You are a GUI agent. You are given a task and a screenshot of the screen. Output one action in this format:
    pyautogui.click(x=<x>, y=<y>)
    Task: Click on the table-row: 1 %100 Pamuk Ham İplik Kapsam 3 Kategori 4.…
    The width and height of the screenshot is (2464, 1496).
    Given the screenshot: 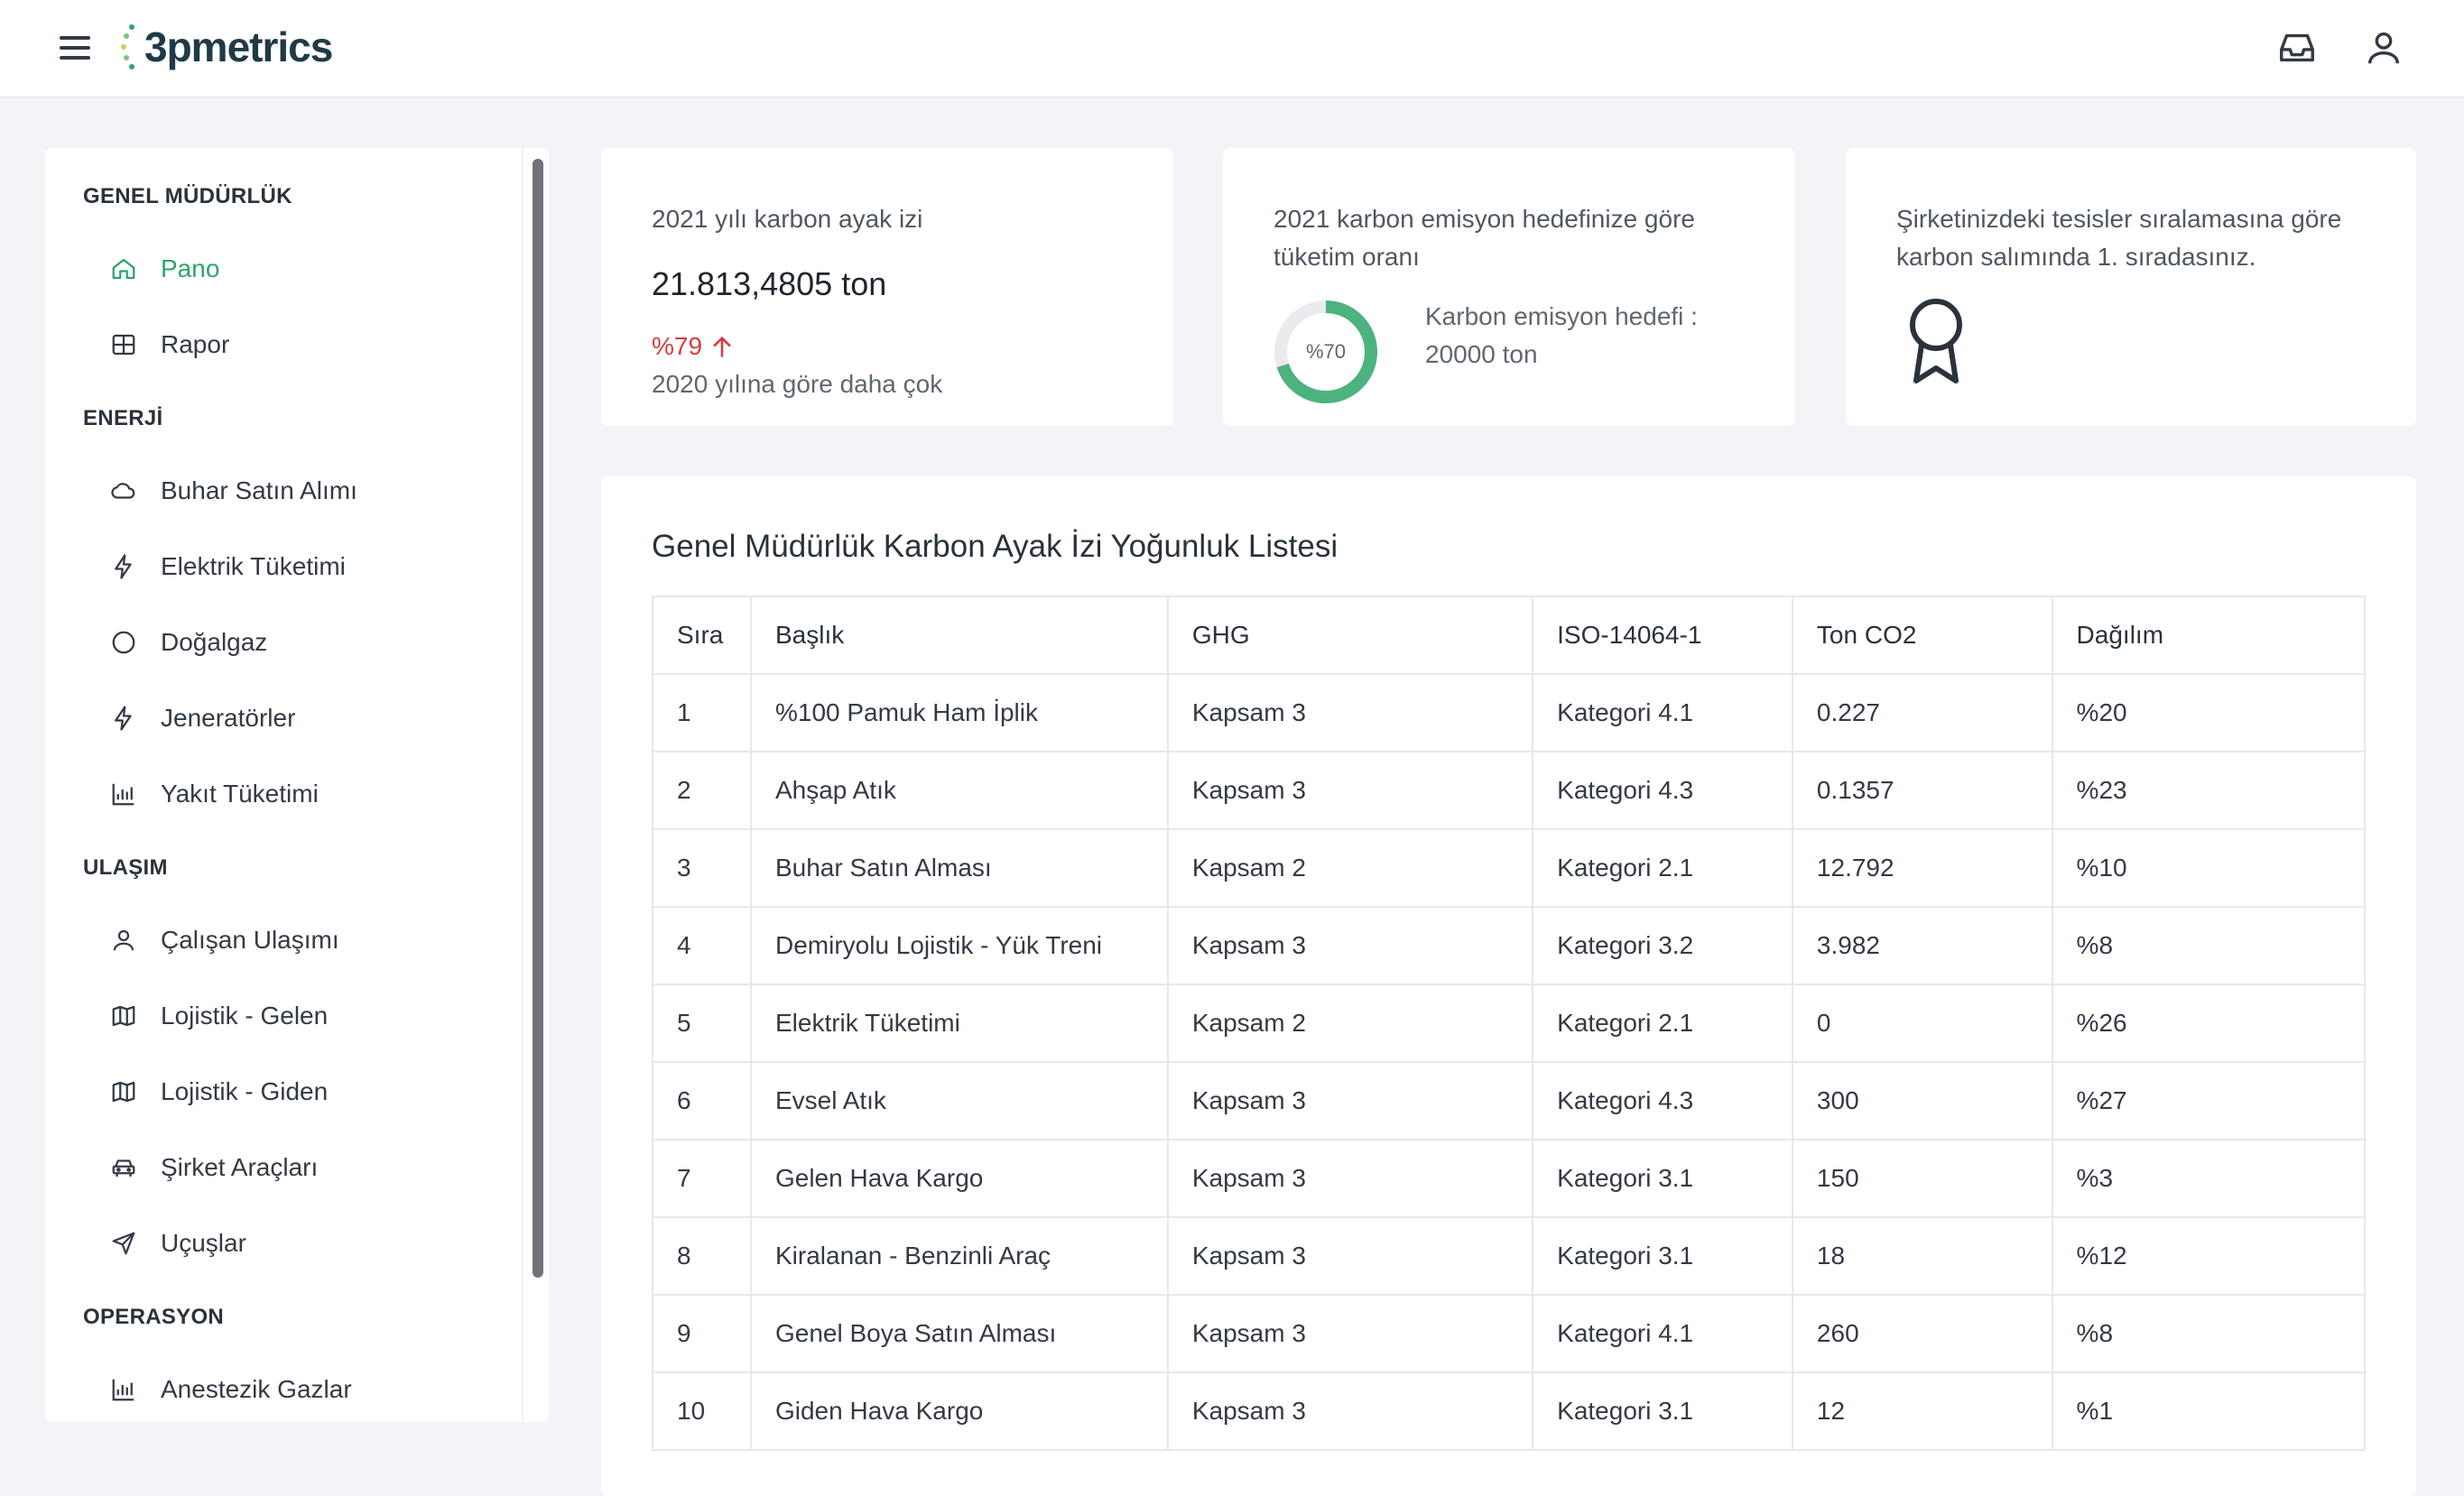 What is the action you would take?
    pyautogui.click(x=1509, y=713)
    